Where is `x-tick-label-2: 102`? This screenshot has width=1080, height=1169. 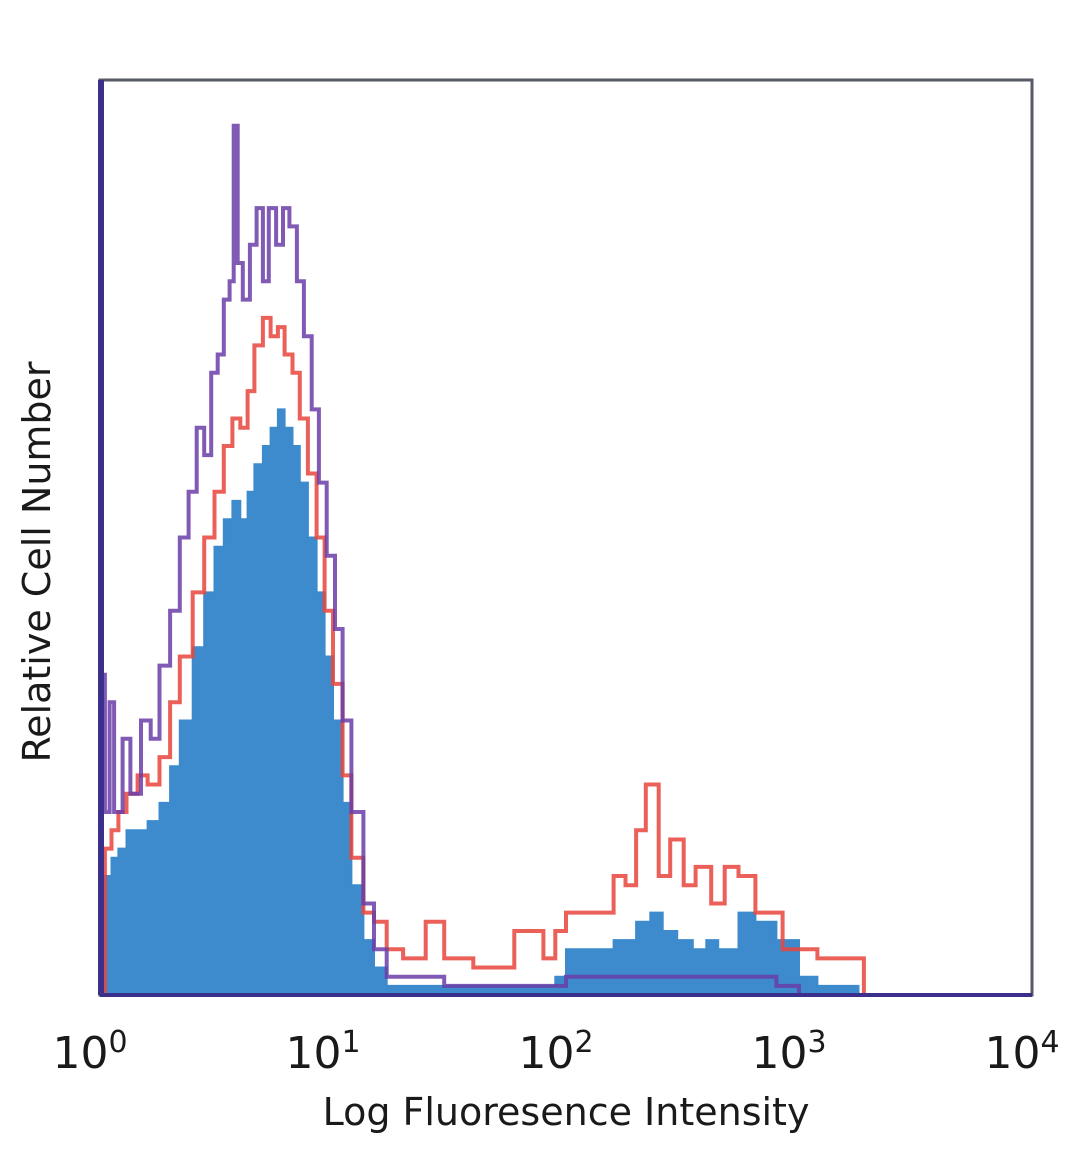
x-tick-label-2: 102 is located at coordinates (555, 1052).